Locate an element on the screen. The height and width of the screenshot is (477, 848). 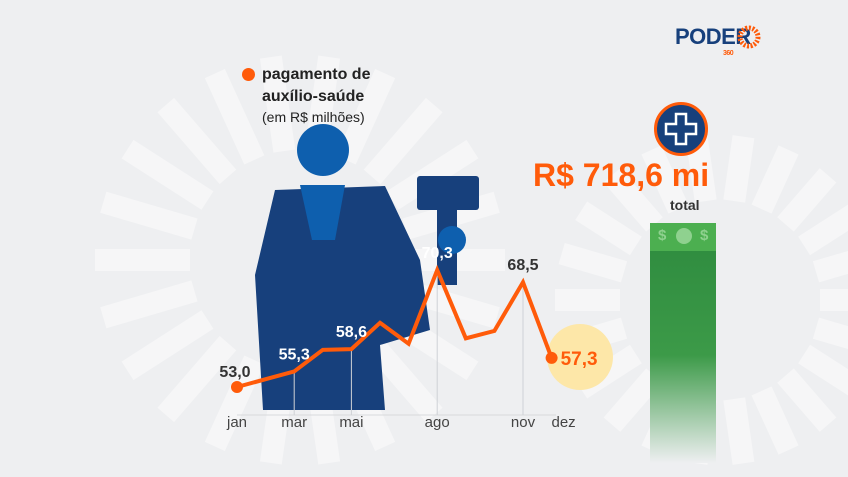
data-label: 58,6 is located at coordinates (351, 332).